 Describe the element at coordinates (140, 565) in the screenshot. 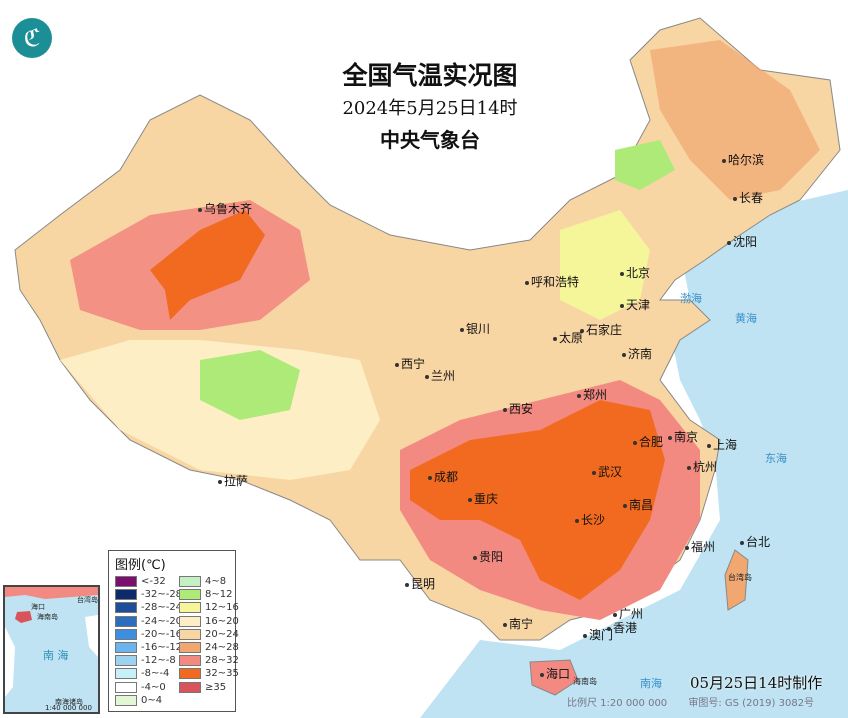

I see `legend-title: 图例(℃)` at that location.